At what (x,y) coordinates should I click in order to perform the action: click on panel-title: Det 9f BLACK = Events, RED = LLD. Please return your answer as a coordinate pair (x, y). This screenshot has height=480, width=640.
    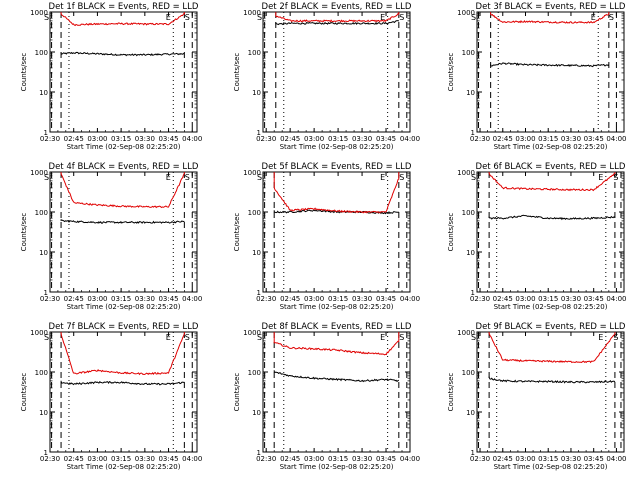
    Looking at the image, I should click on (551, 327).